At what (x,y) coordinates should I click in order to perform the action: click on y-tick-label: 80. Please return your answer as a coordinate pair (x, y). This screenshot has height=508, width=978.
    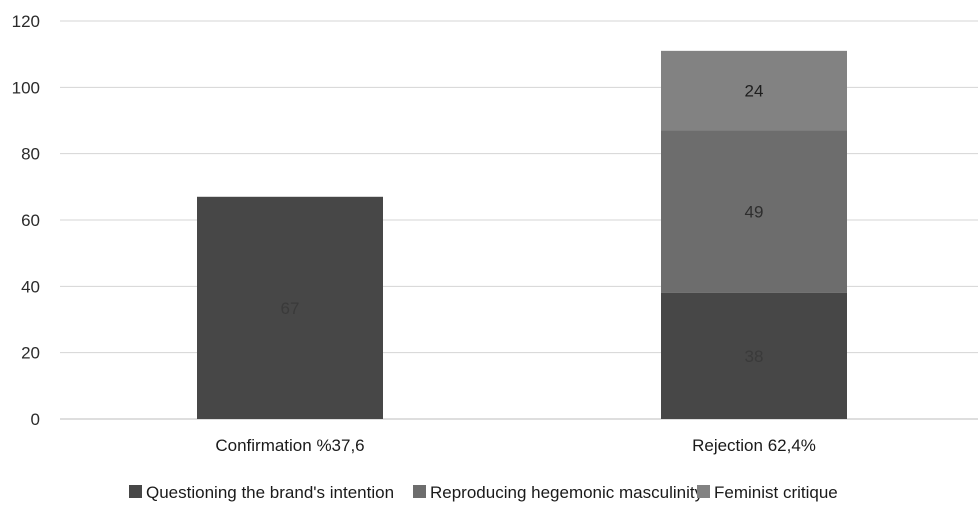
    Looking at the image, I should click on (30, 154).